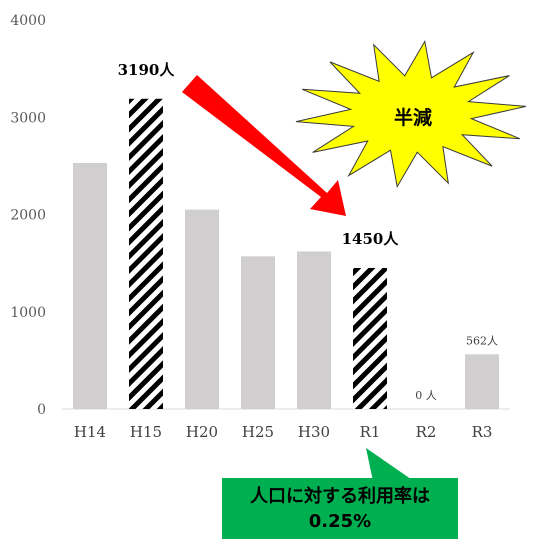 The image size is (535, 539). What do you see at coordinates (482, 432) in the screenshot?
I see `x-tick-label: R3` at bounding box center [482, 432].